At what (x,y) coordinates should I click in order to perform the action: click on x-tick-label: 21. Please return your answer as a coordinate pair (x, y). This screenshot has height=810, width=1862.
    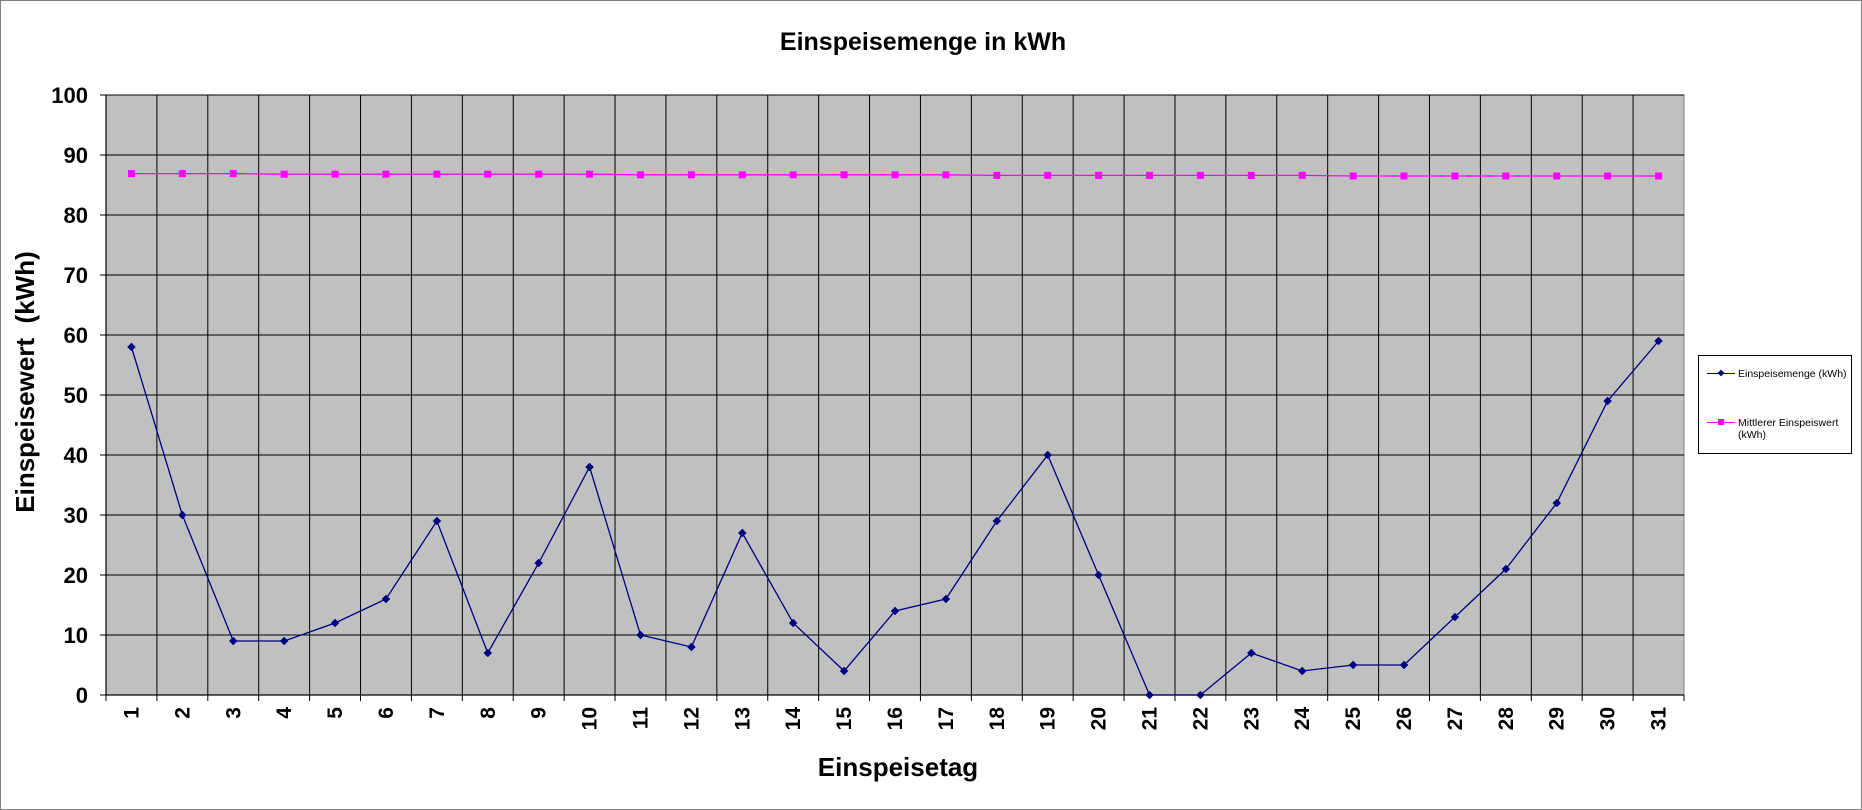
    Looking at the image, I should click on (1150, 719).